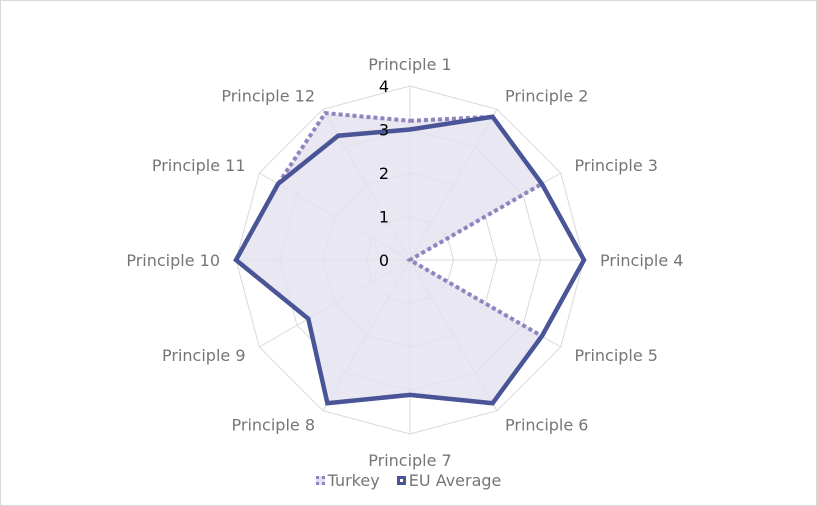 The height and width of the screenshot is (506, 817). I want to click on category-label: Principle 11, so click(199, 165).